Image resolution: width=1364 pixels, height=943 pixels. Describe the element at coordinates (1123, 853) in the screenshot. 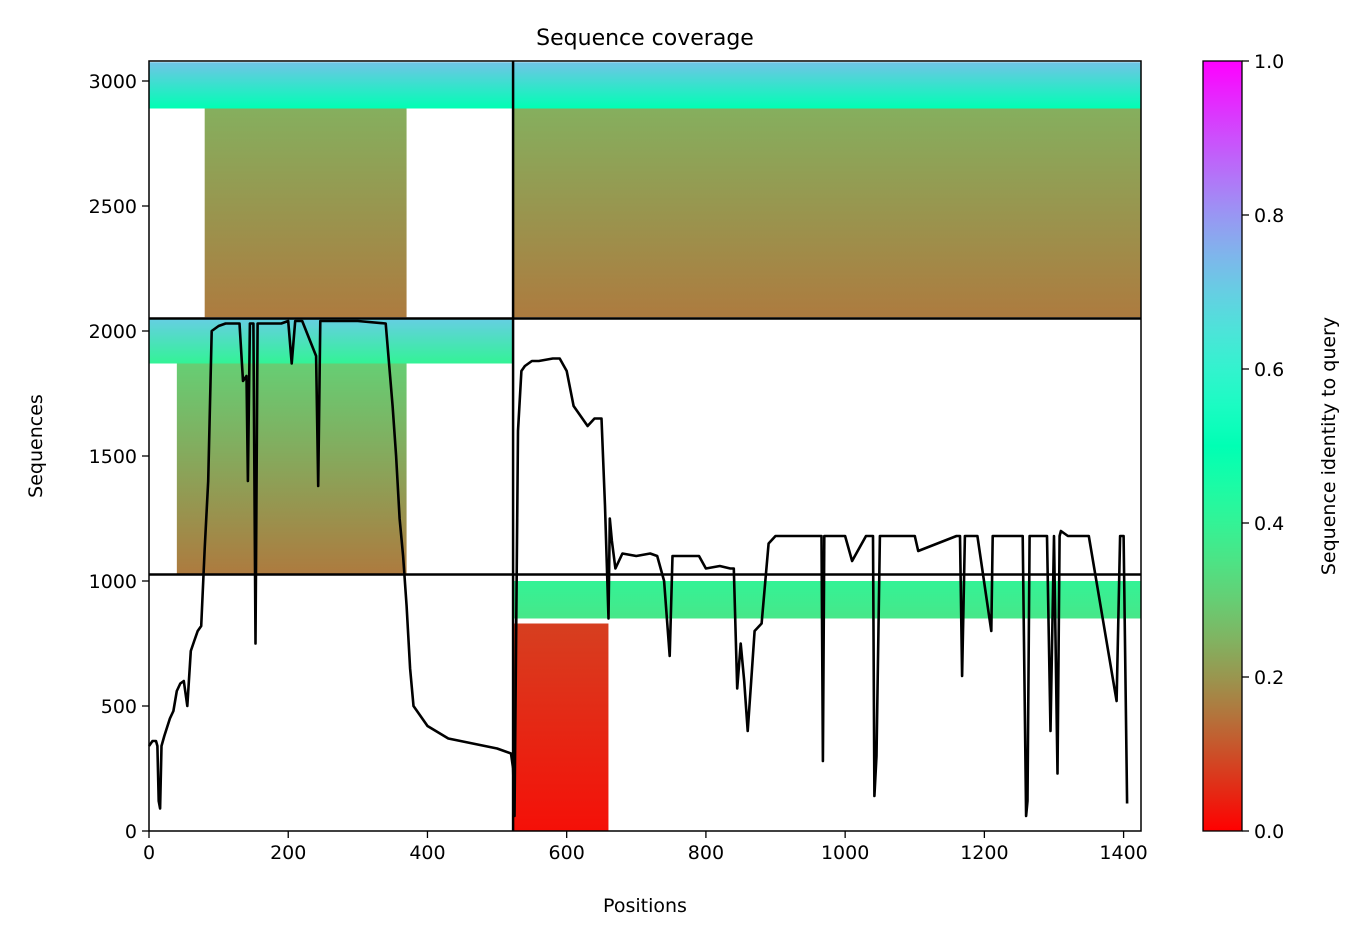

I see `x-tick-label: 1400` at that location.